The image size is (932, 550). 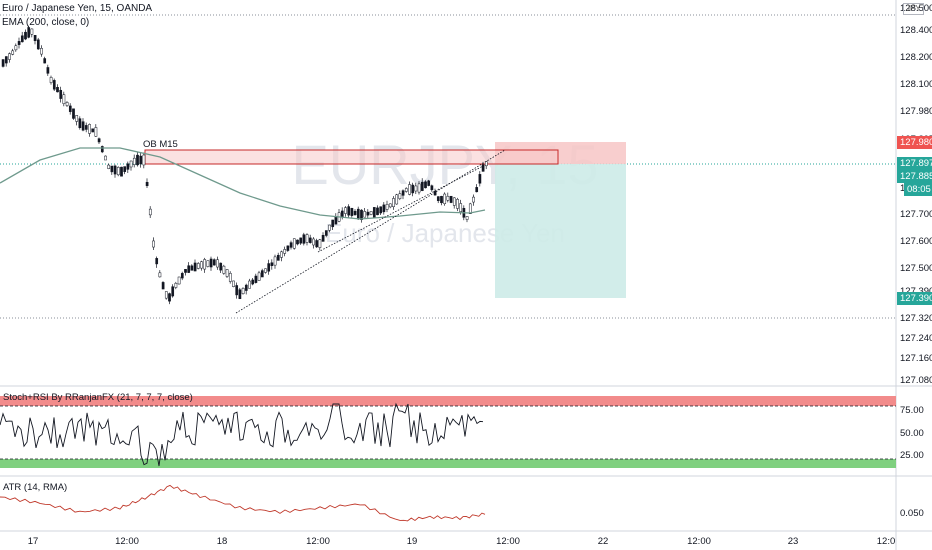 I want to click on price-tick-label: 127.320, so click(x=916, y=318).